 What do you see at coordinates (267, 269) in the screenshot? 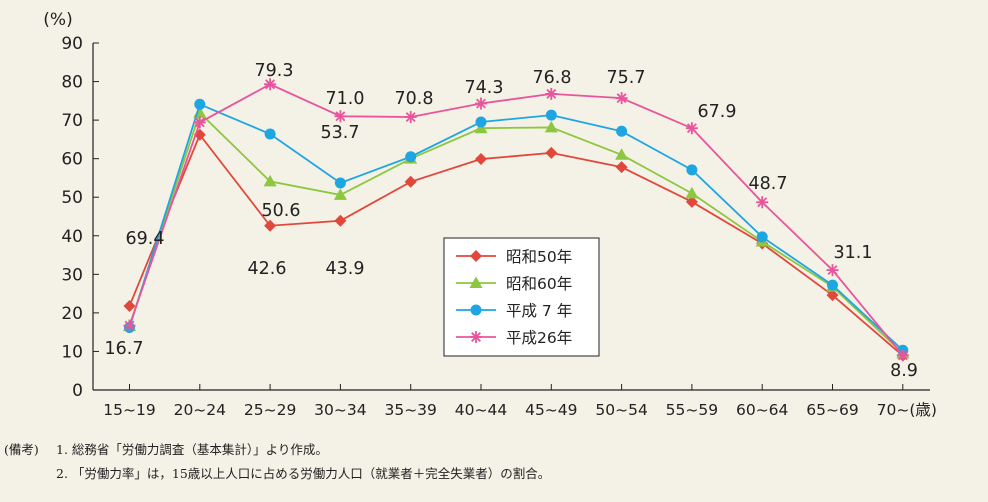
I see `data-label: 42.6` at bounding box center [267, 269].